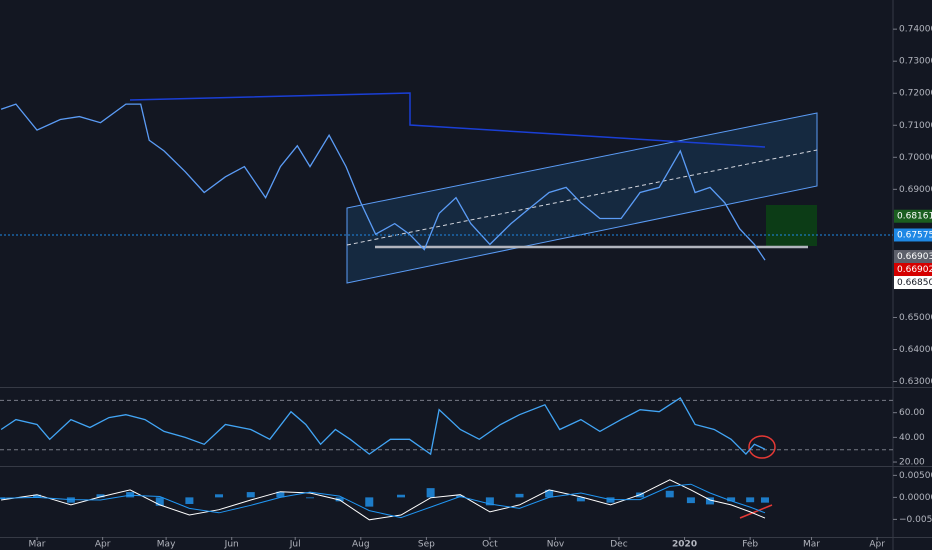 The height and width of the screenshot is (550, 932). Describe the element at coordinates (791, 225) in the screenshot. I see `target-zone` at that location.